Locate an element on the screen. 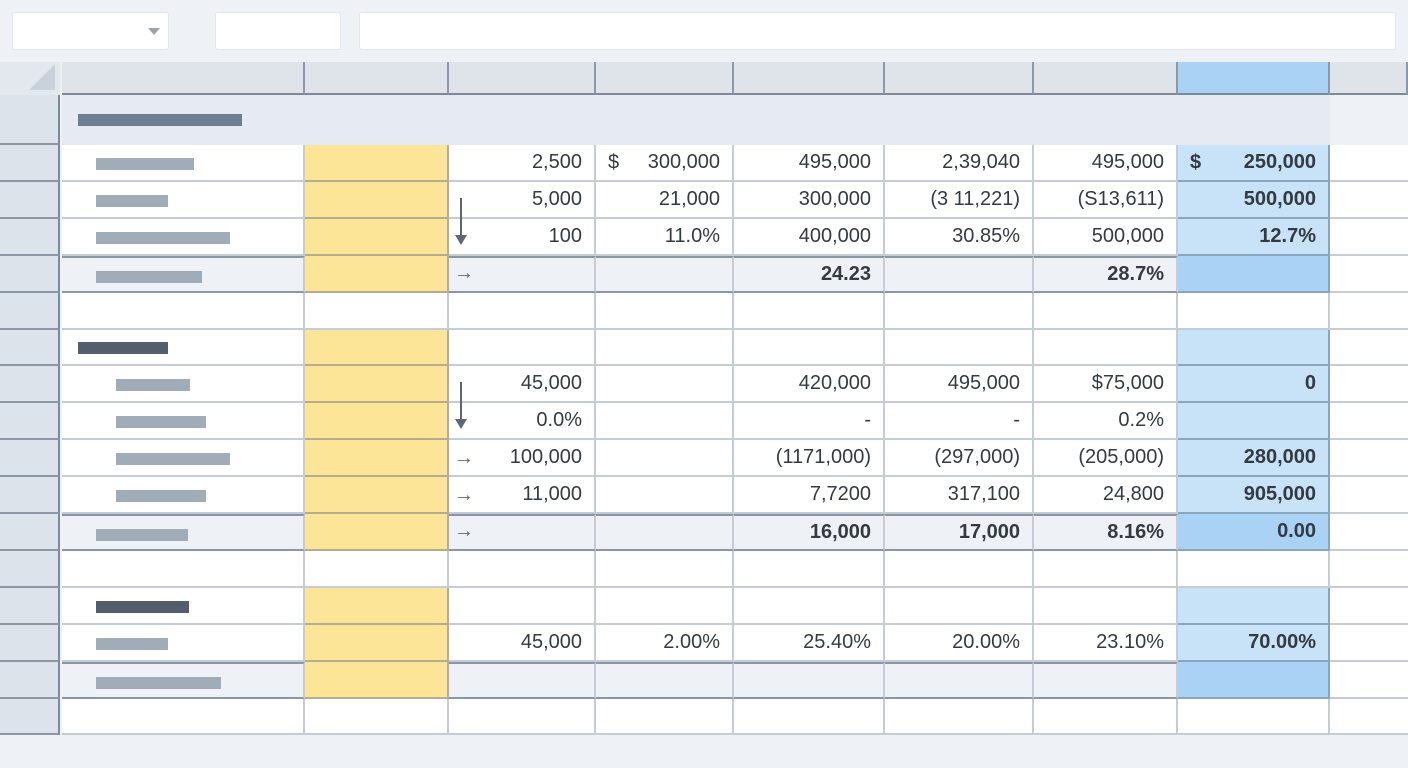 This screenshot has width=1408, height=768. cell-r7-c9 is located at coordinates (1369, 384).